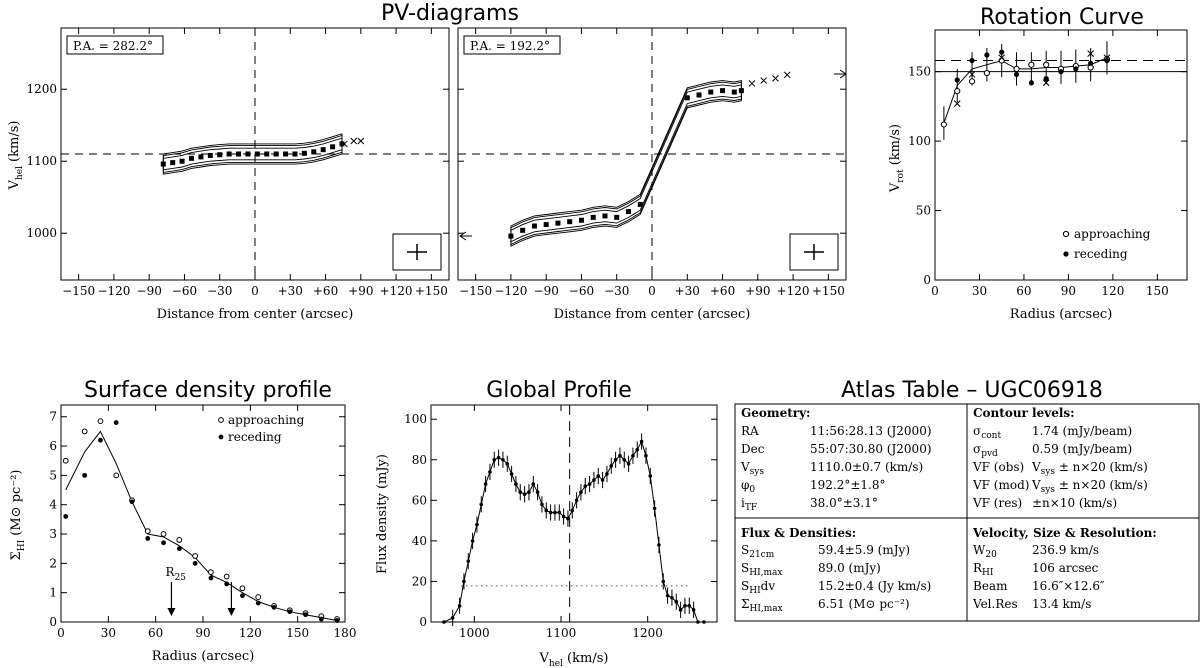 The width and height of the screenshot is (1200, 668). Describe the element at coordinates (53, 505) in the screenshot. I see `sd-y-tick-label: 4` at that location.